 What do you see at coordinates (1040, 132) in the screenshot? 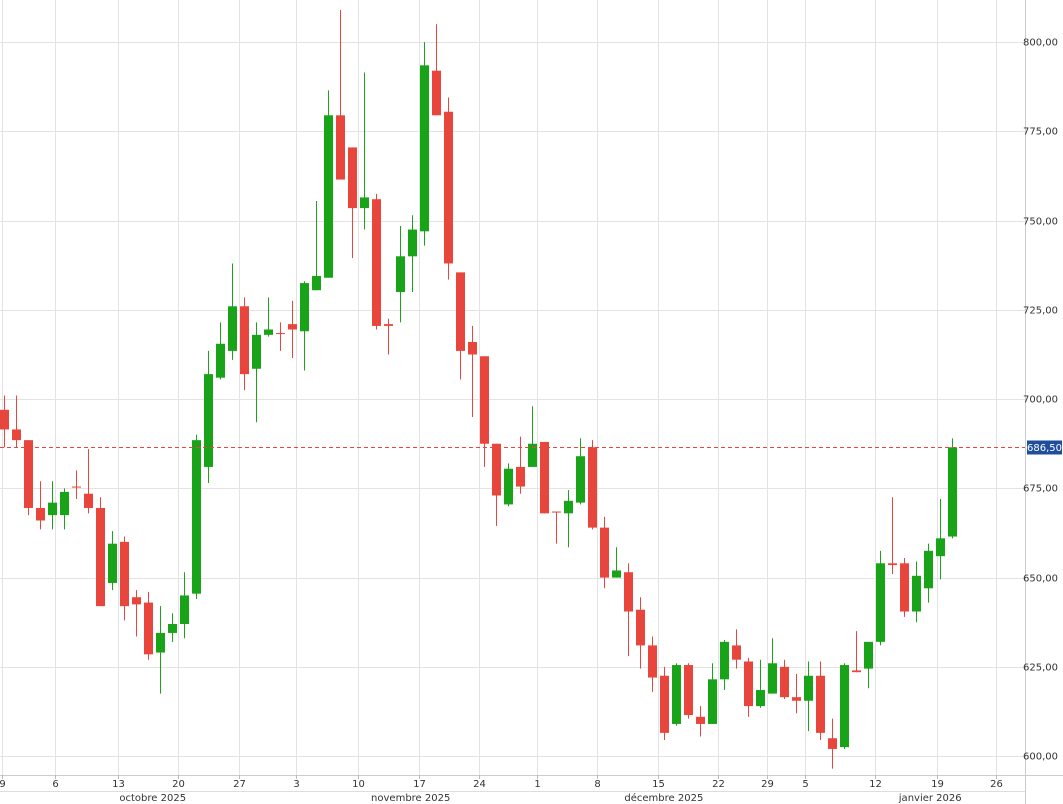
I see `y-tick-label: 775,00` at bounding box center [1040, 132].